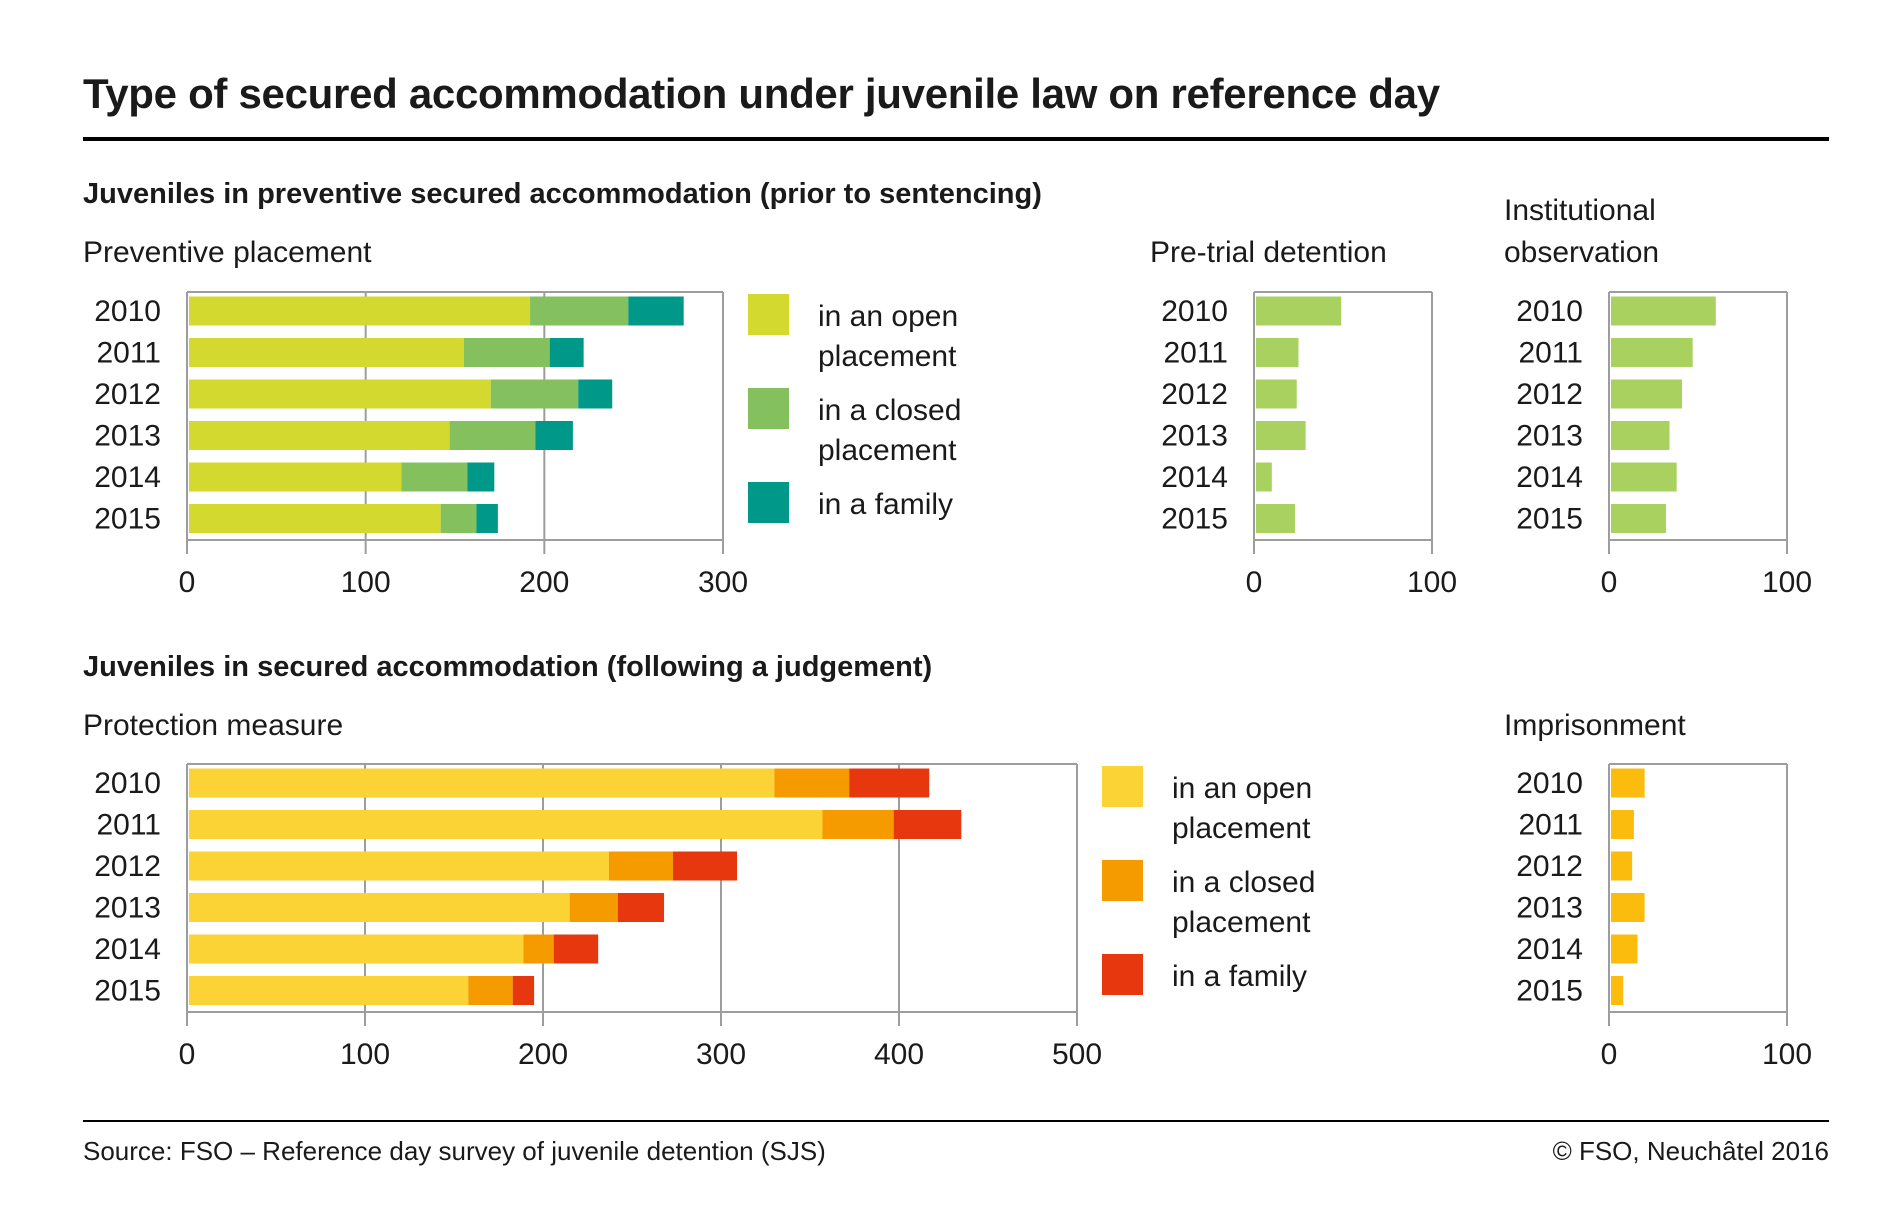  What do you see at coordinates (1690, 1151) in the screenshot?
I see `copyright-note: © FSO, Neuchâtel 2016` at bounding box center [1690, 1151].